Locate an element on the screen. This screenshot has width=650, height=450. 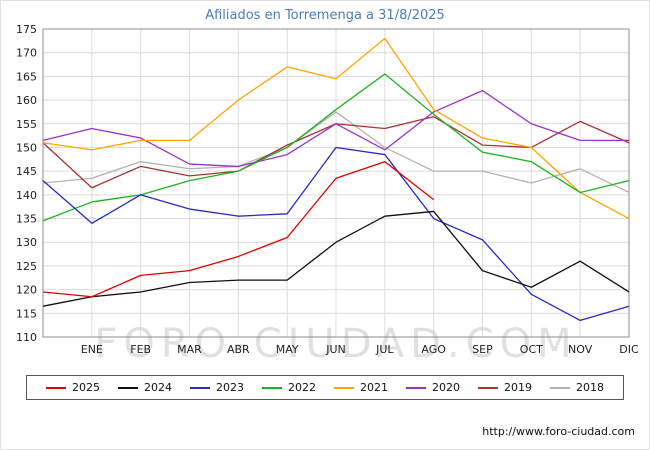
legend-item-2020: 2020 is located at coordinates (433, 387).